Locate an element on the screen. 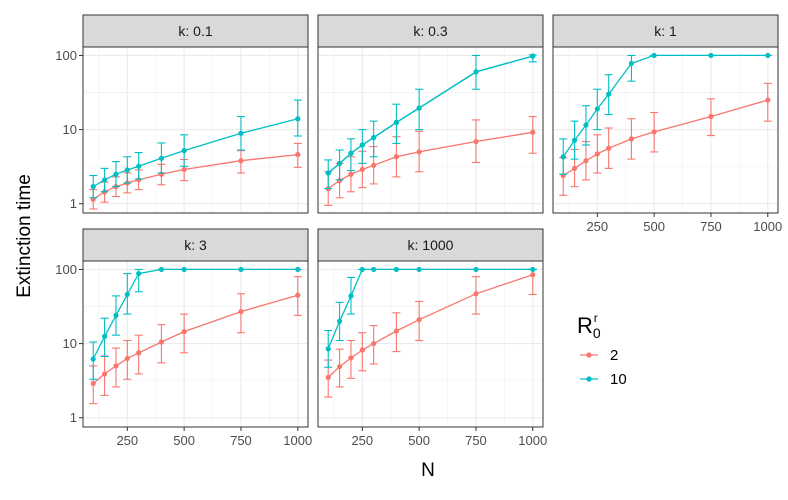 The image size is (788, 500). y-tick-label: 1 is located at coordinates (73, 417).